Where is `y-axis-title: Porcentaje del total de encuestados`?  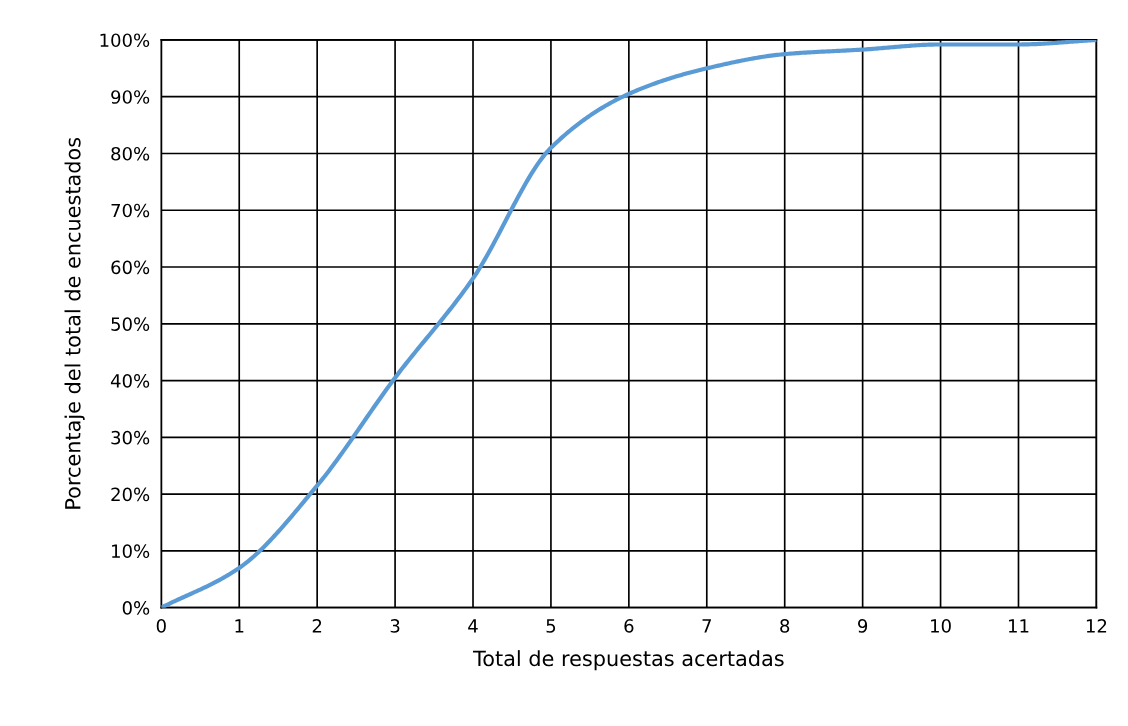 y-axis-title: Porcentaje del total de encuestados is located at coordinates (74, 323).